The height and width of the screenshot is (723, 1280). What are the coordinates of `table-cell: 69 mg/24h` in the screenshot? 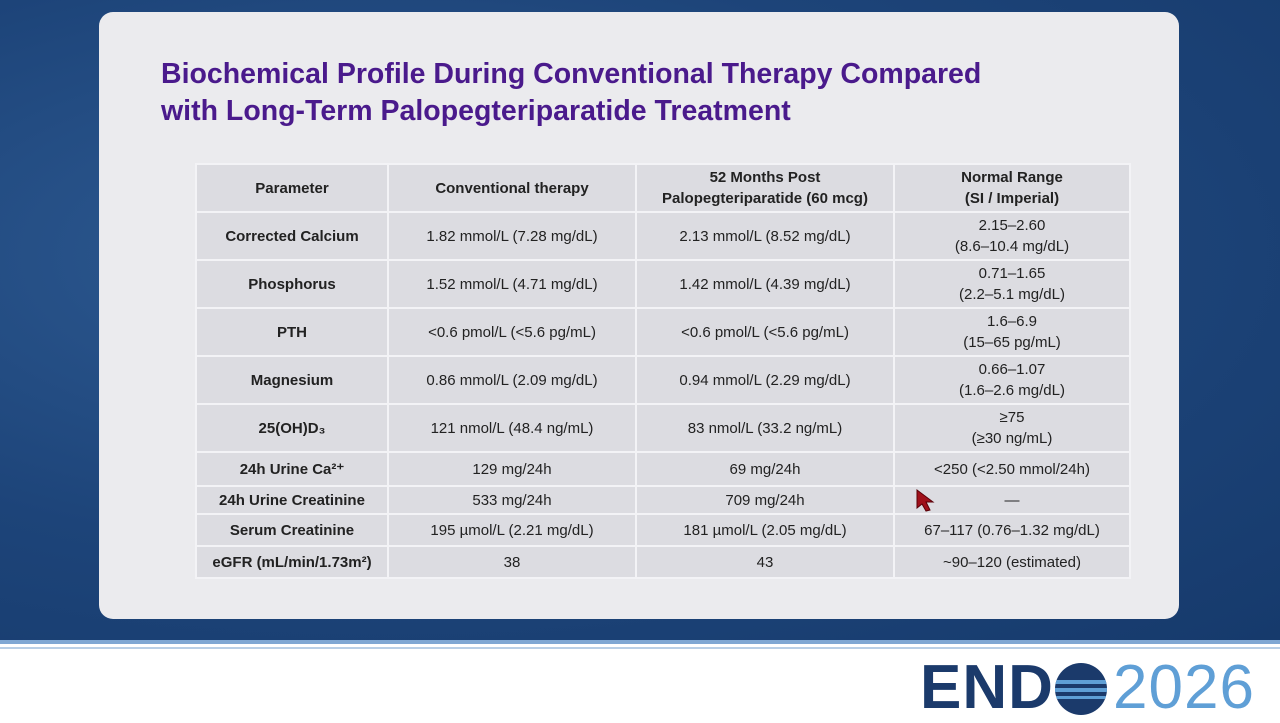 It's located at (765, 469).